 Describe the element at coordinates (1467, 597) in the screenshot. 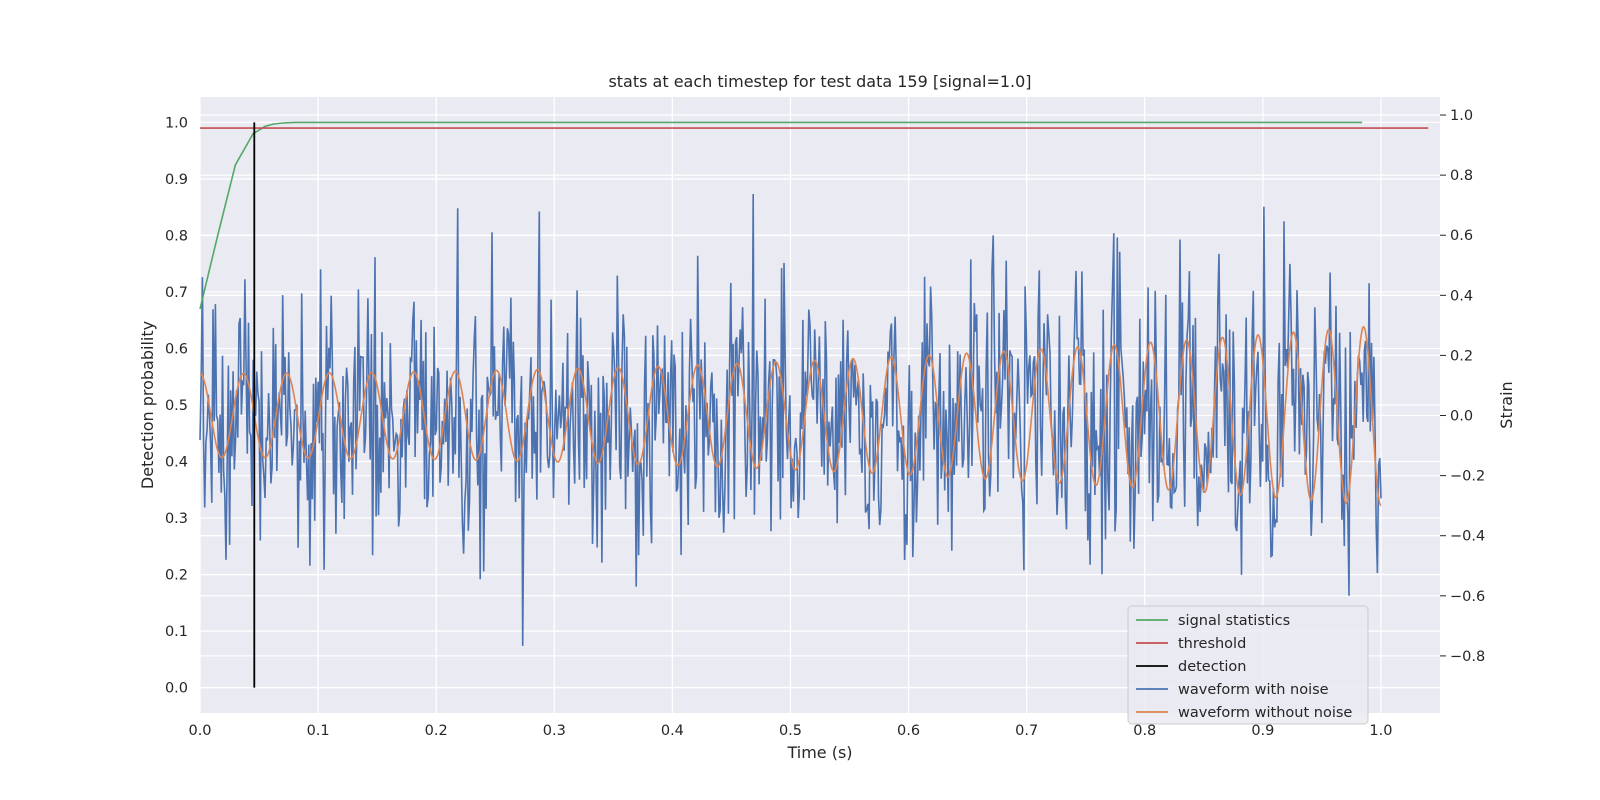

I see `y-tick-label-right: −0.6` at that location.